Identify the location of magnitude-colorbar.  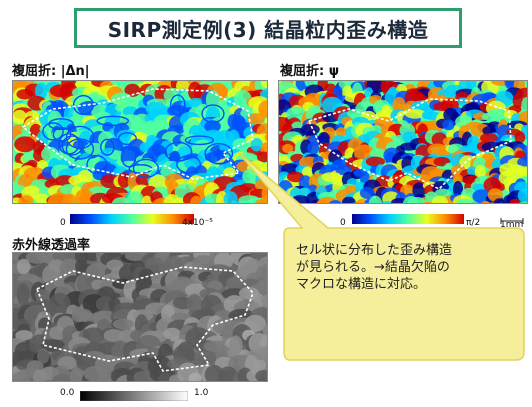
(132, 216).